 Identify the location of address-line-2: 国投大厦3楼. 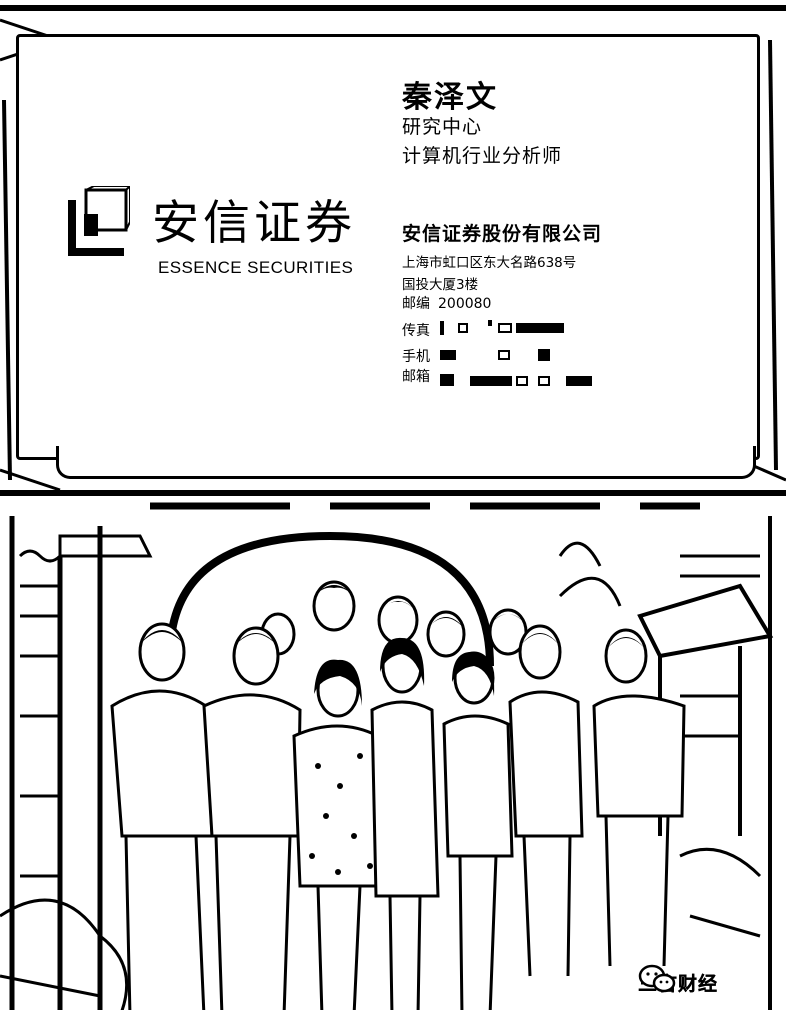
(440, 285).